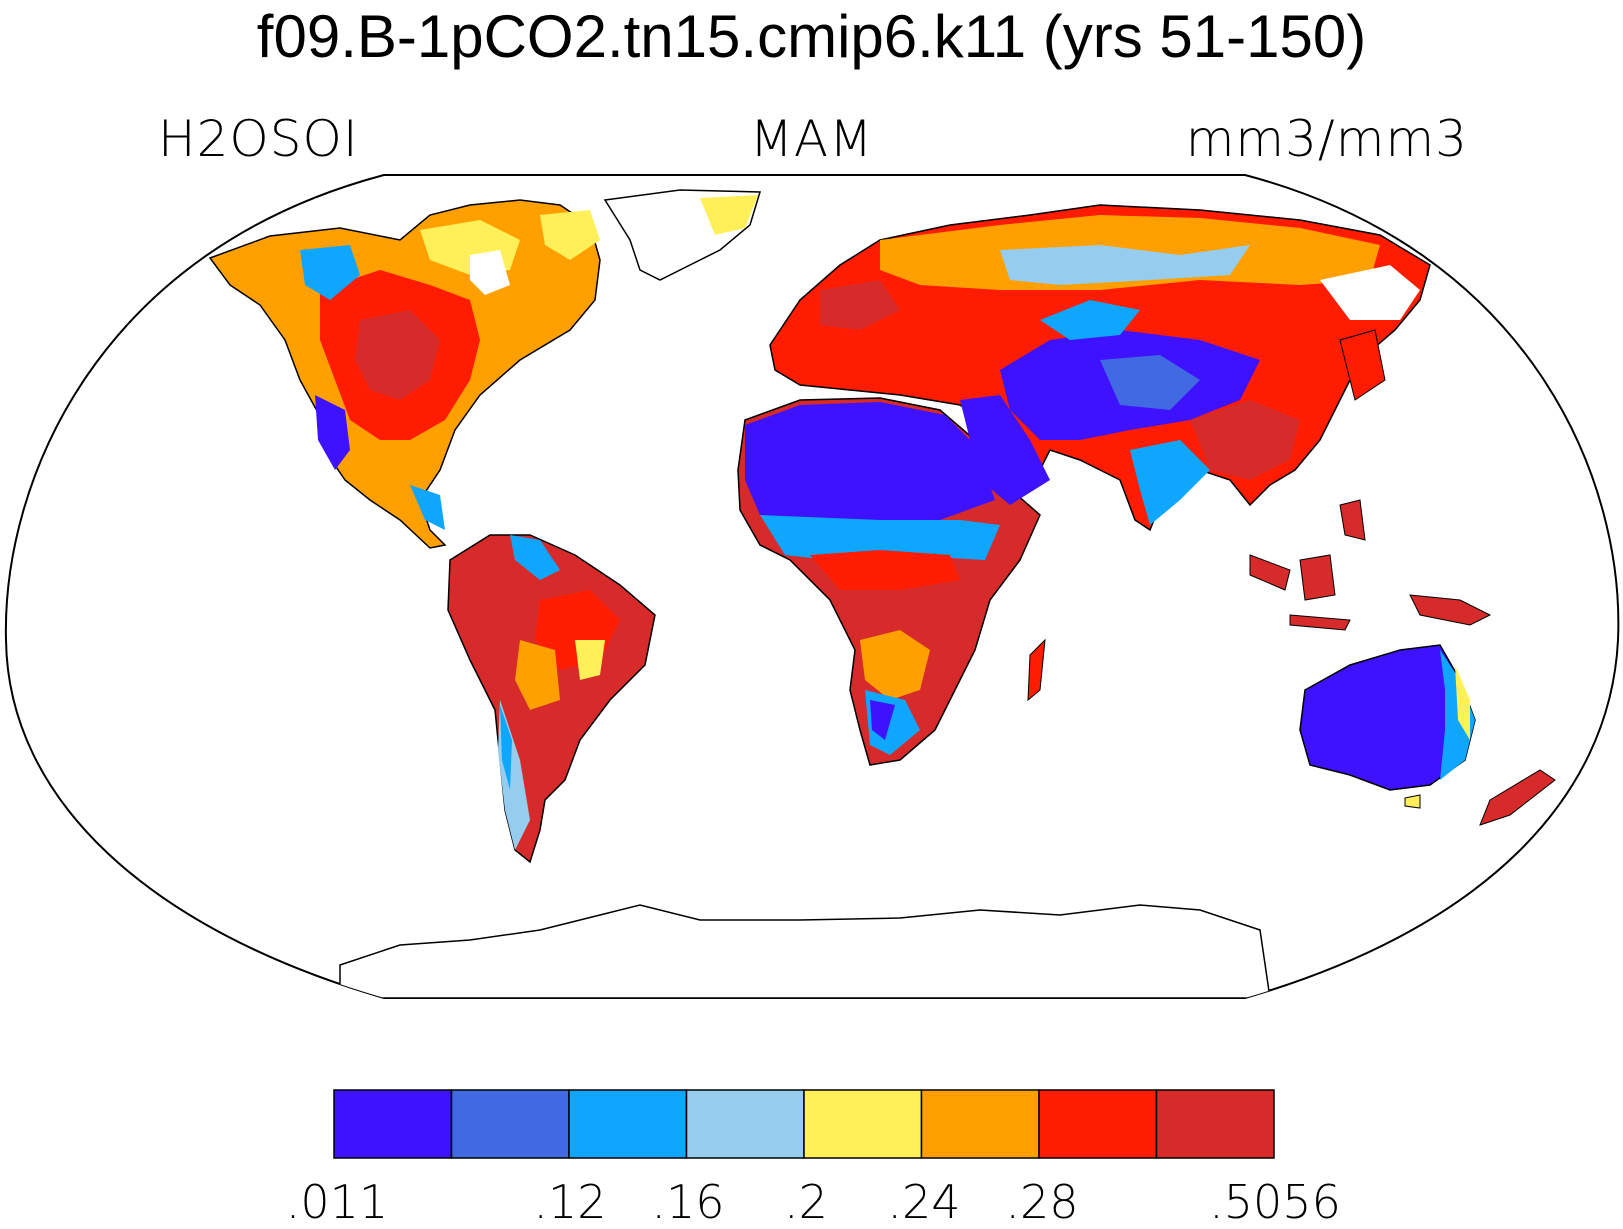 The height and width of the screenshot is (1229, 1623). I want to click on eurasia-landmass, so click(1100, 368).